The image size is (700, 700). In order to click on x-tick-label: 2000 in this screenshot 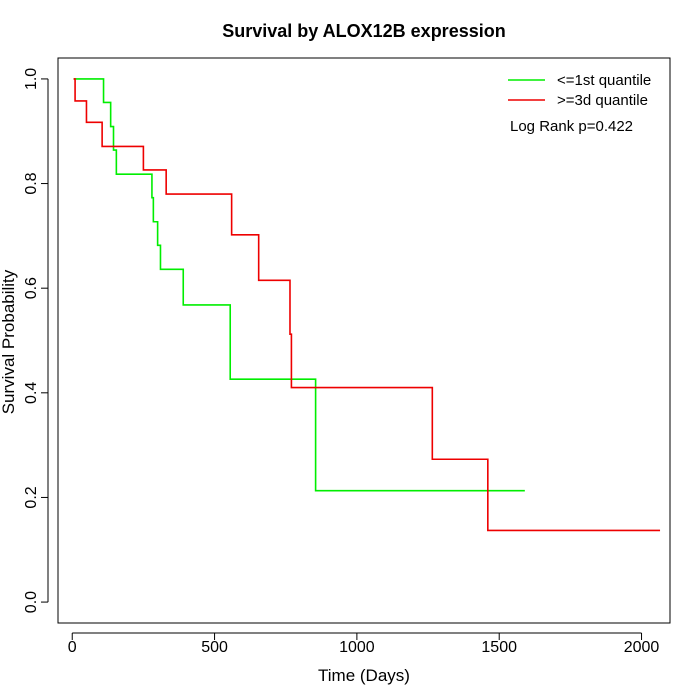, I will do `click(642, 647)`.